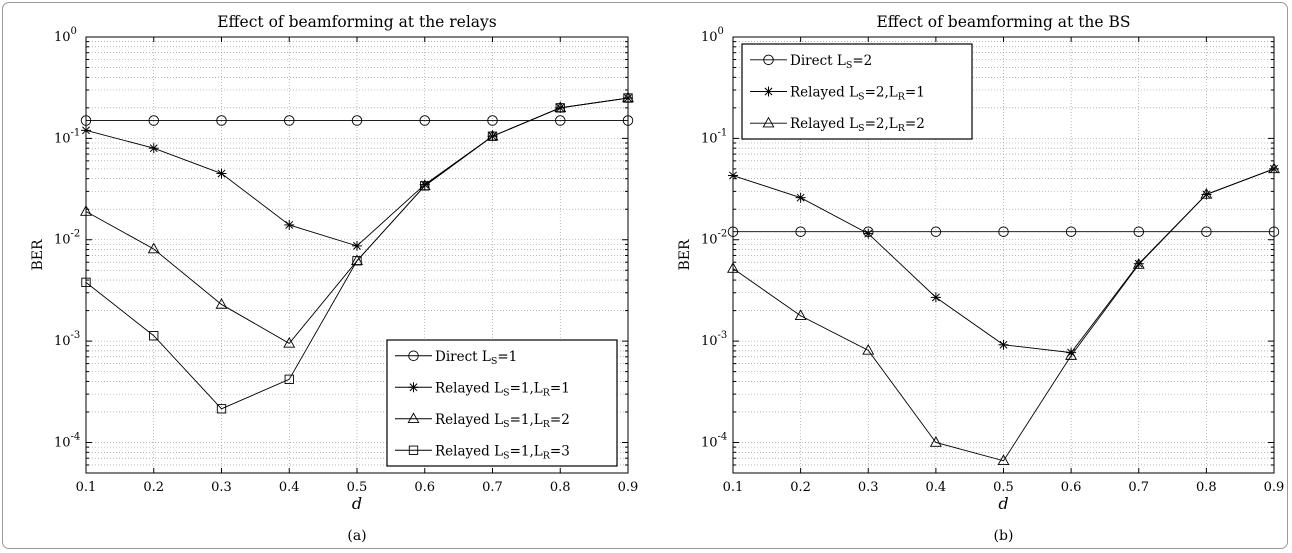  Describe the element at coordinates (153, 487) in the screenshot. I see `x-tick-label: 0.2` at that location.